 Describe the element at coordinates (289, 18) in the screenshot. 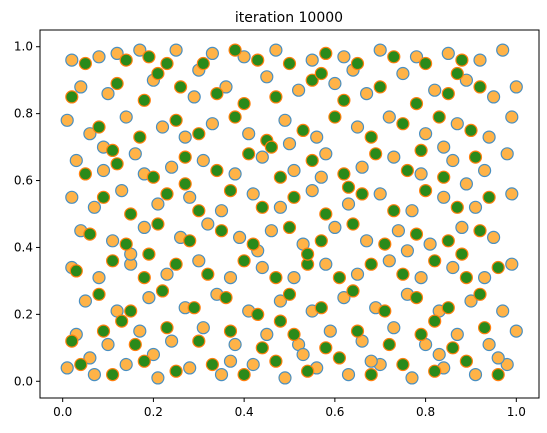

I see `chart-title: iteration 10000` at that location.